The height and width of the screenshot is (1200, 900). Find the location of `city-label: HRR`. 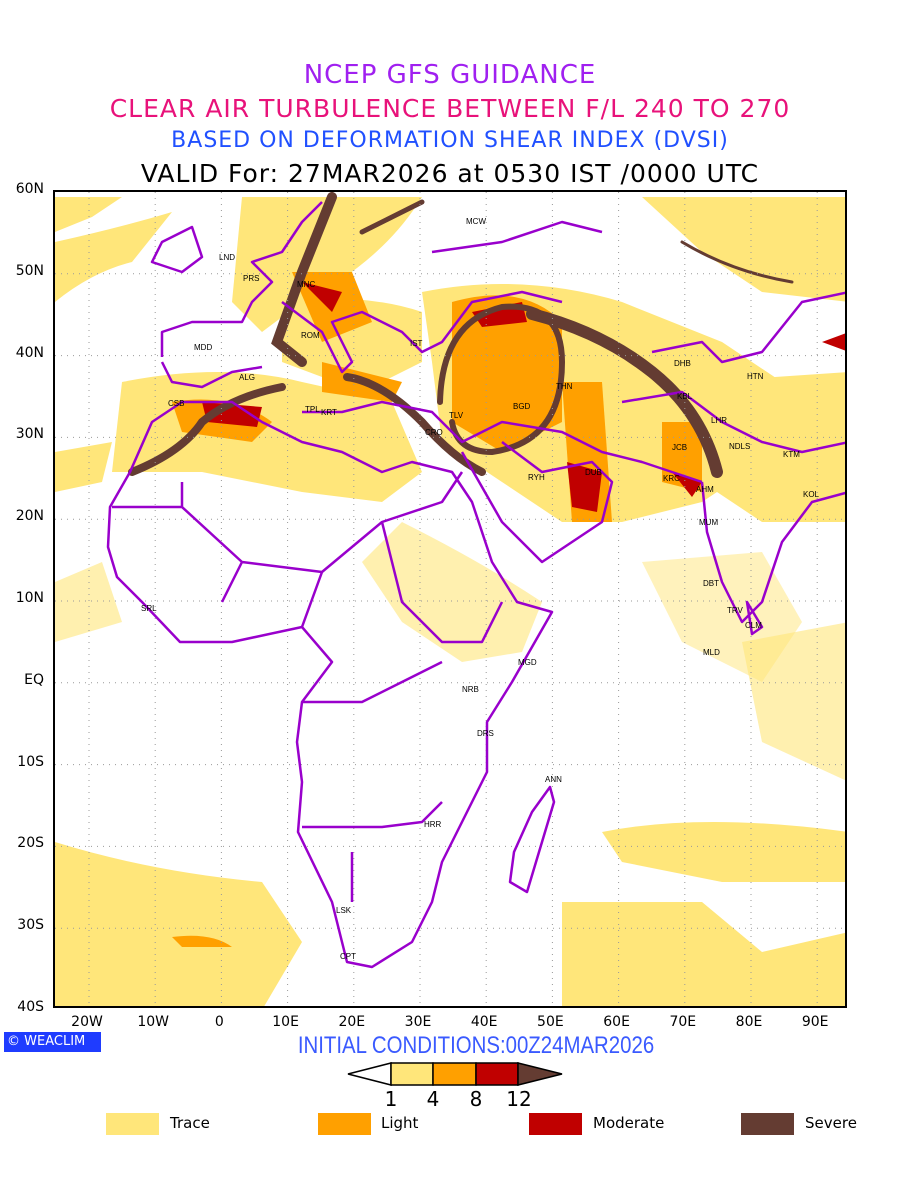

city-label: HRR is located at coordinates (433, 824).